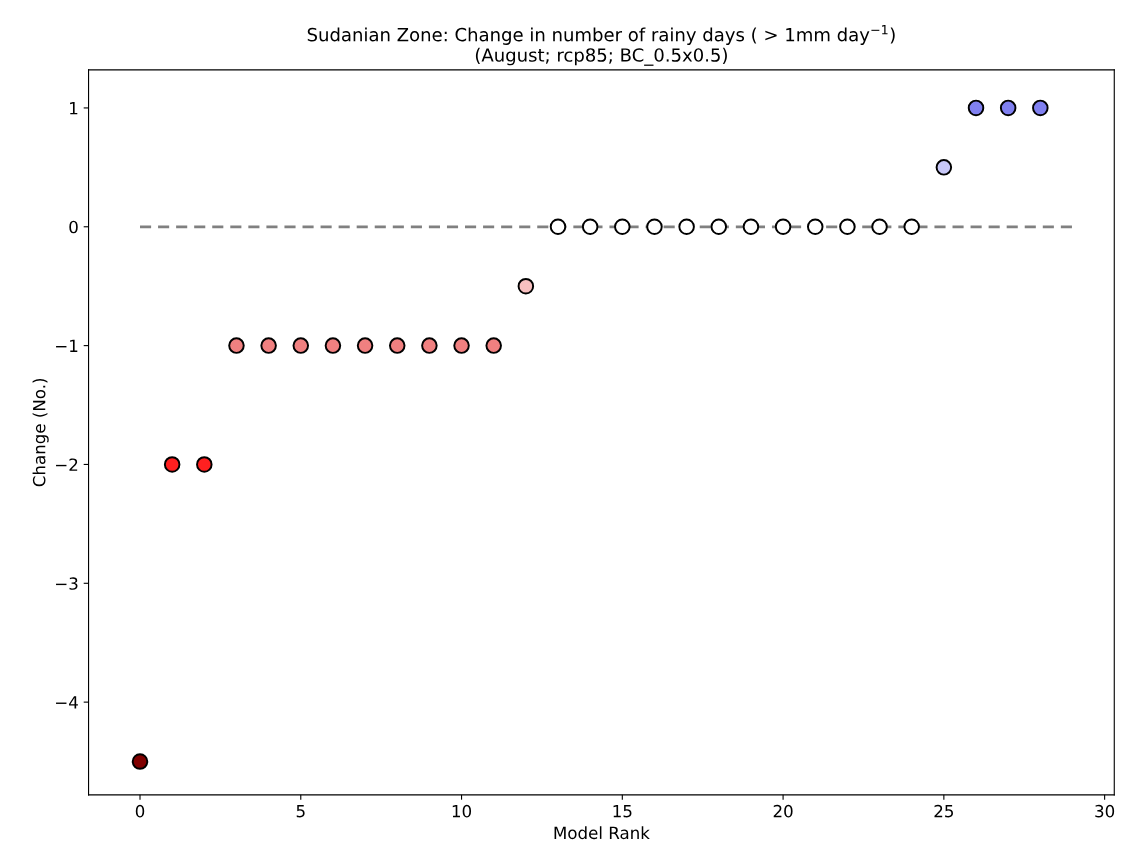 The width and height of the screenshot is (1121, 863). What do you see at coordinates (622, 811) in the screenshot?
I see `x-tick-label: 15` at bounding box center [622, 811].